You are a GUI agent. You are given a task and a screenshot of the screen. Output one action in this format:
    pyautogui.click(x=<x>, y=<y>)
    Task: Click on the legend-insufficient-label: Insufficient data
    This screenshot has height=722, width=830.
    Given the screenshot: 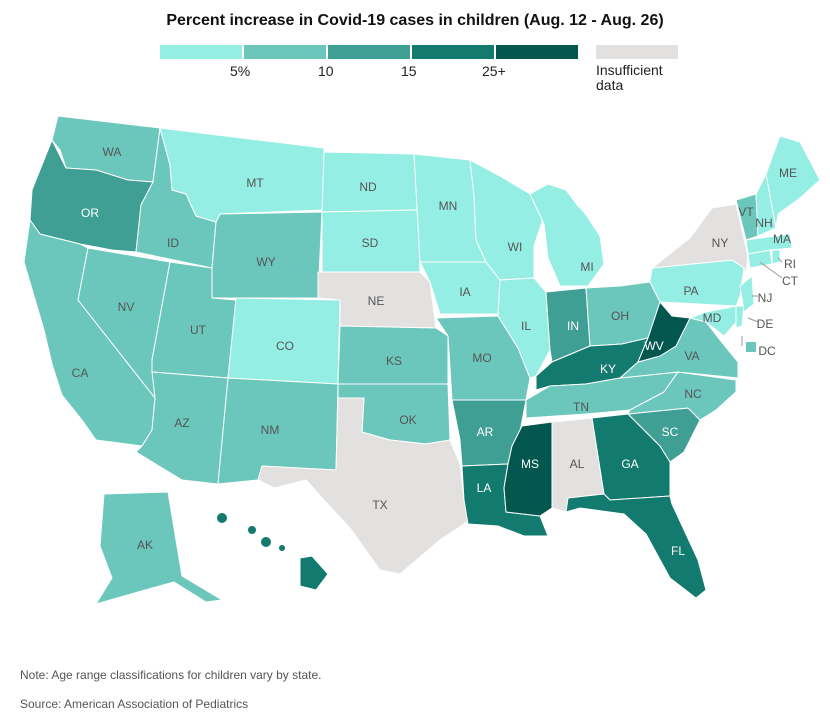 What is the action you would take?
    pyautogui.click(x=629, y=77)
    